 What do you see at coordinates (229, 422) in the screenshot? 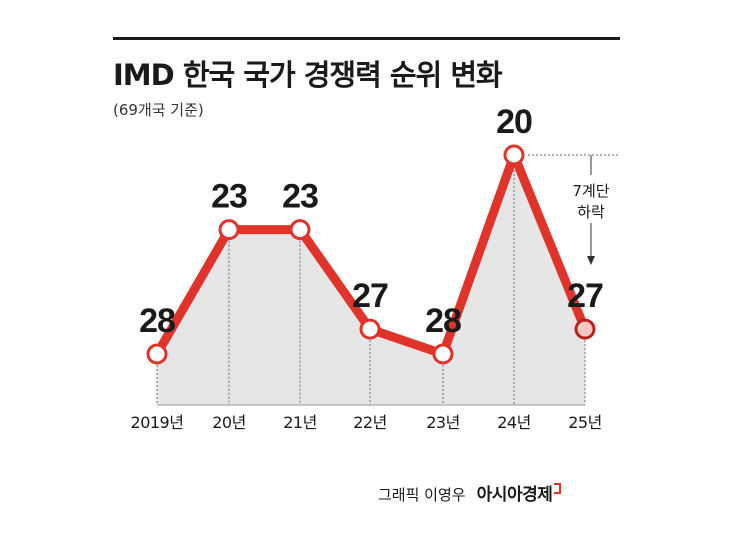
I see `x-tick-label-1: 20년` at bounding box center [229, 422].